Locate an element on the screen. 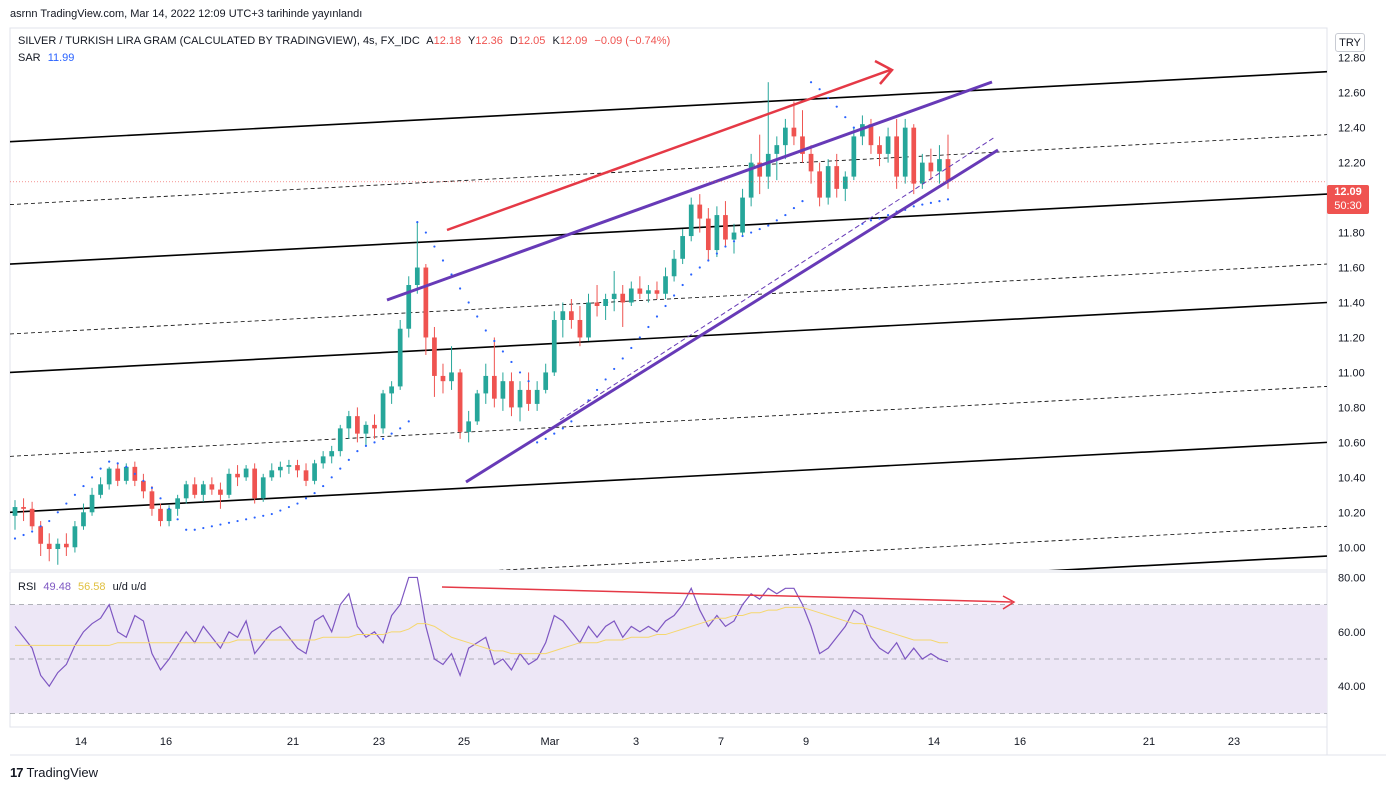 The height and width of the screenshot is (790, 1386). high-value: 12.36 is located at coordinates (489, 41).